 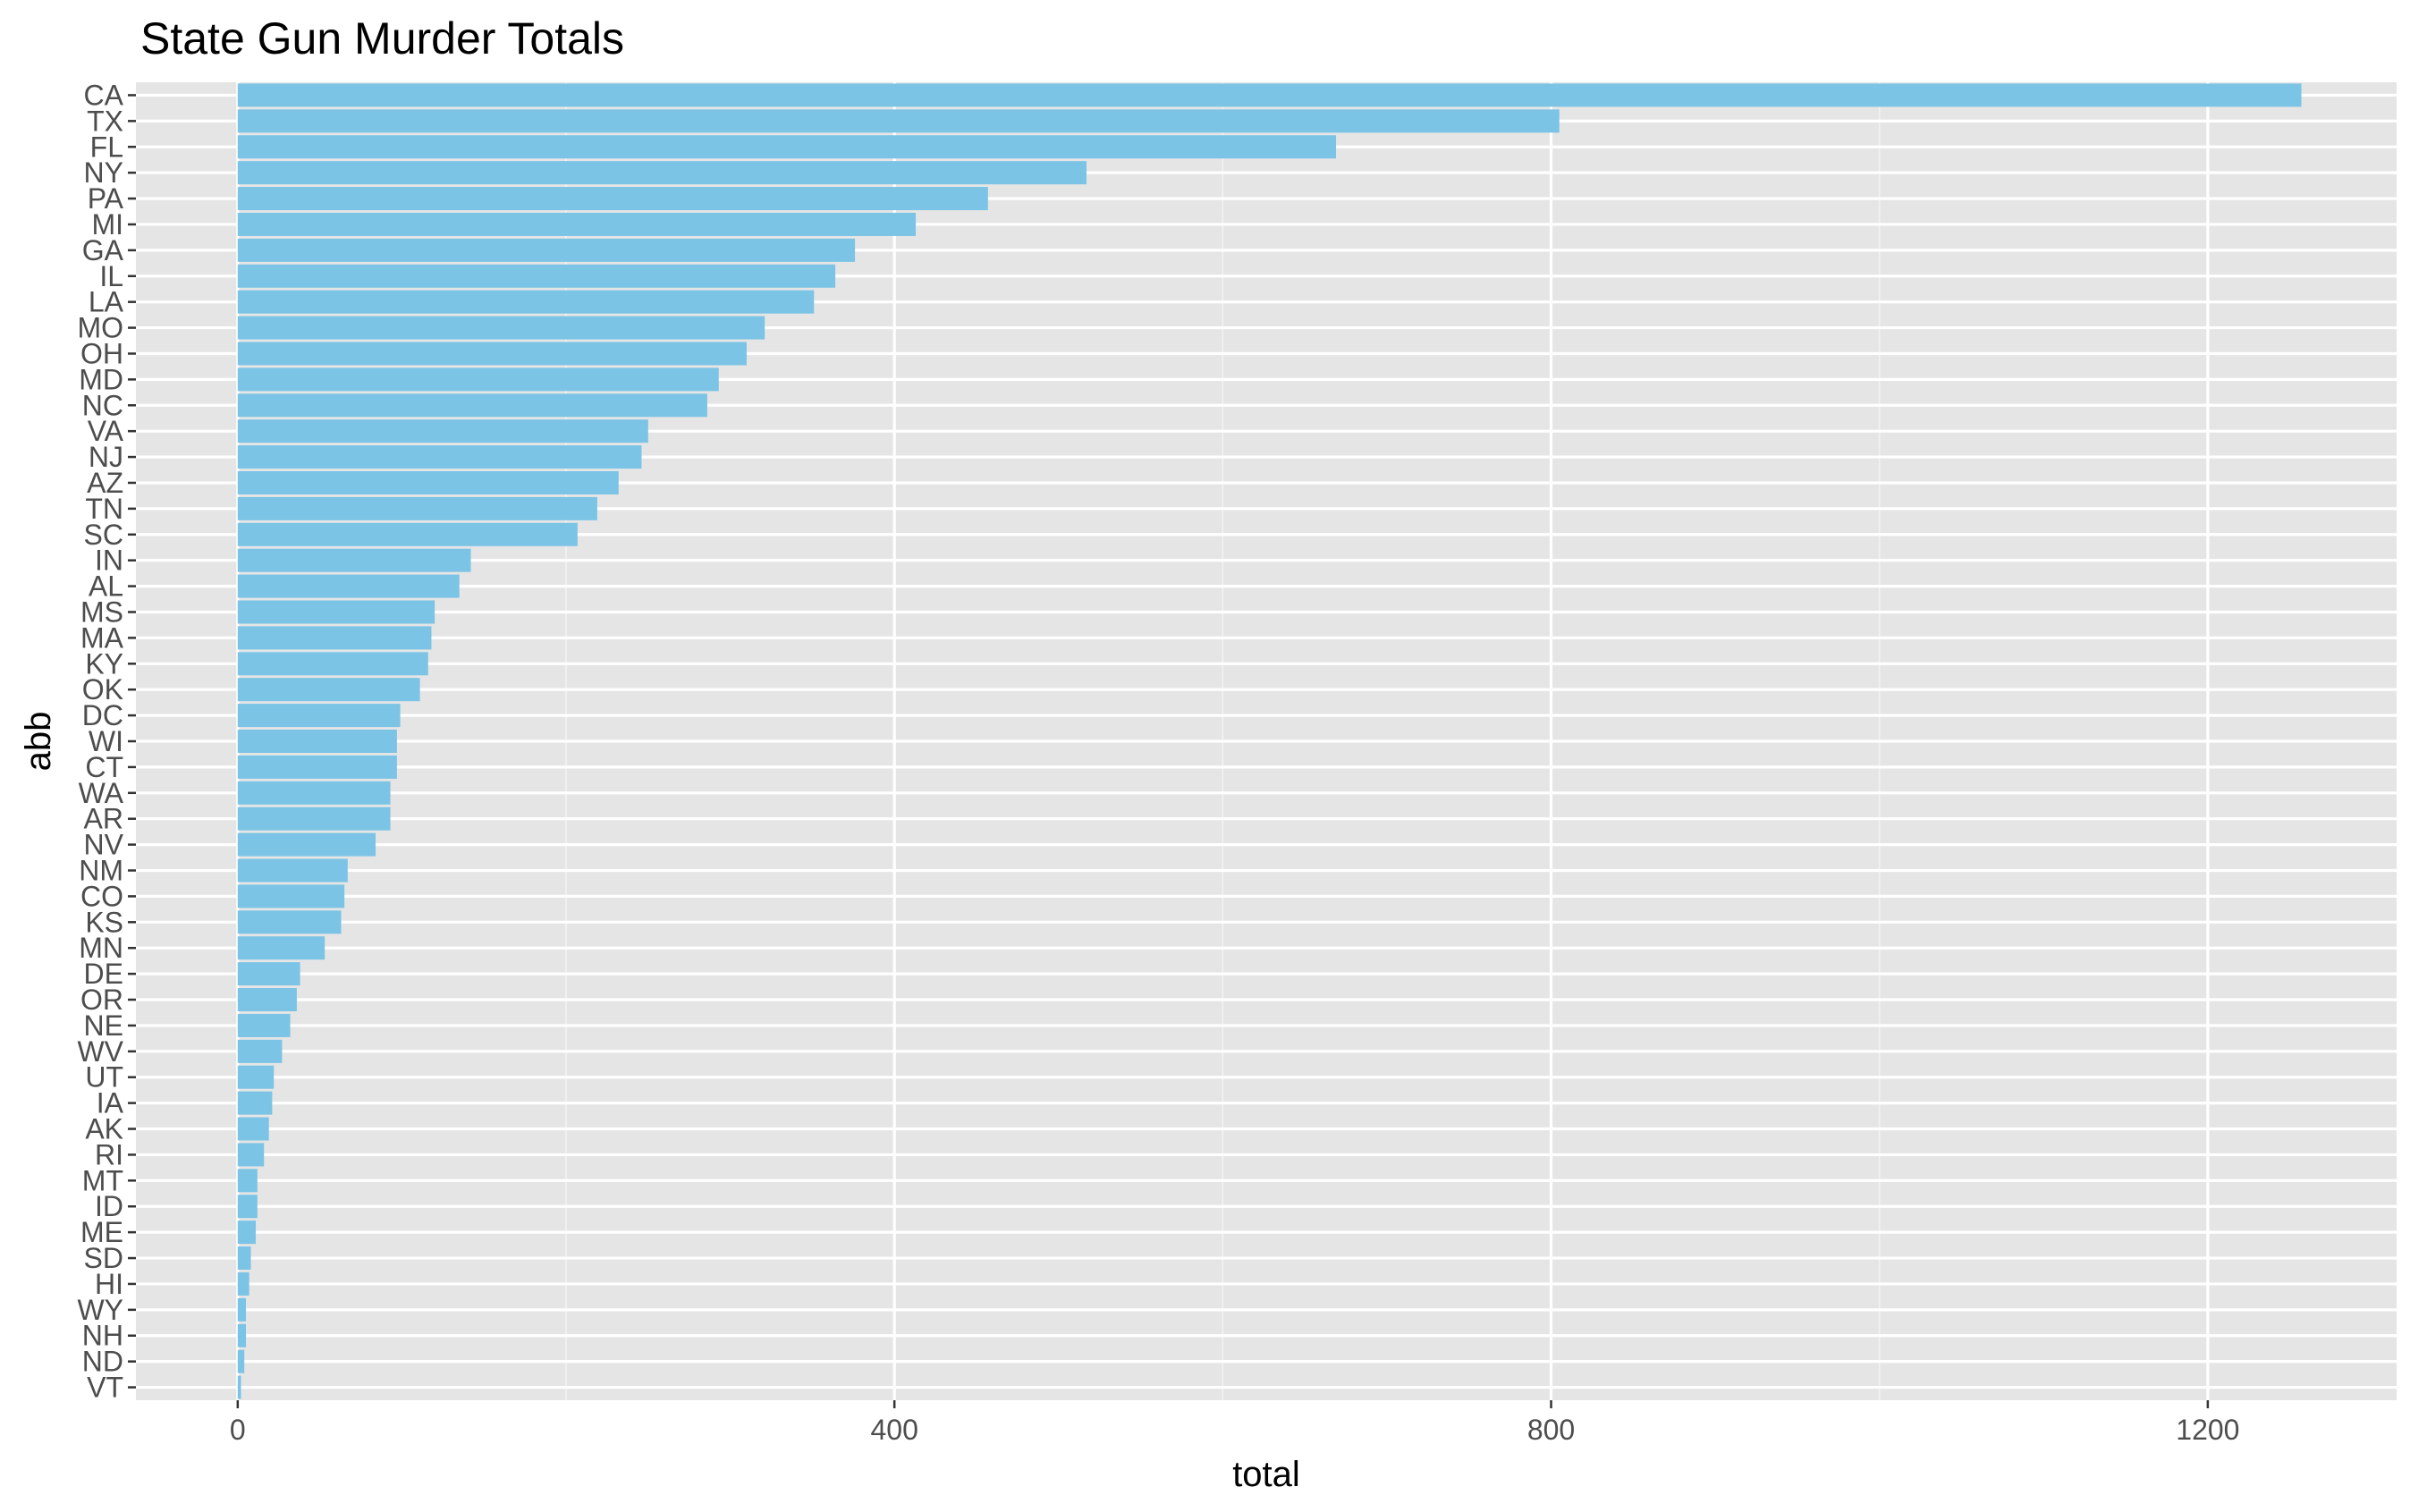 I want to click on bar-oh, so click(x=492, y=354).